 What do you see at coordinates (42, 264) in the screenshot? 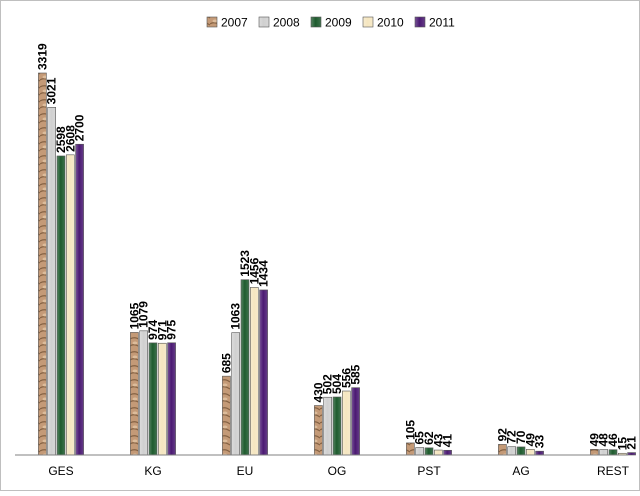
I see `bar-2007-ges` at bounding box center [42, 264].